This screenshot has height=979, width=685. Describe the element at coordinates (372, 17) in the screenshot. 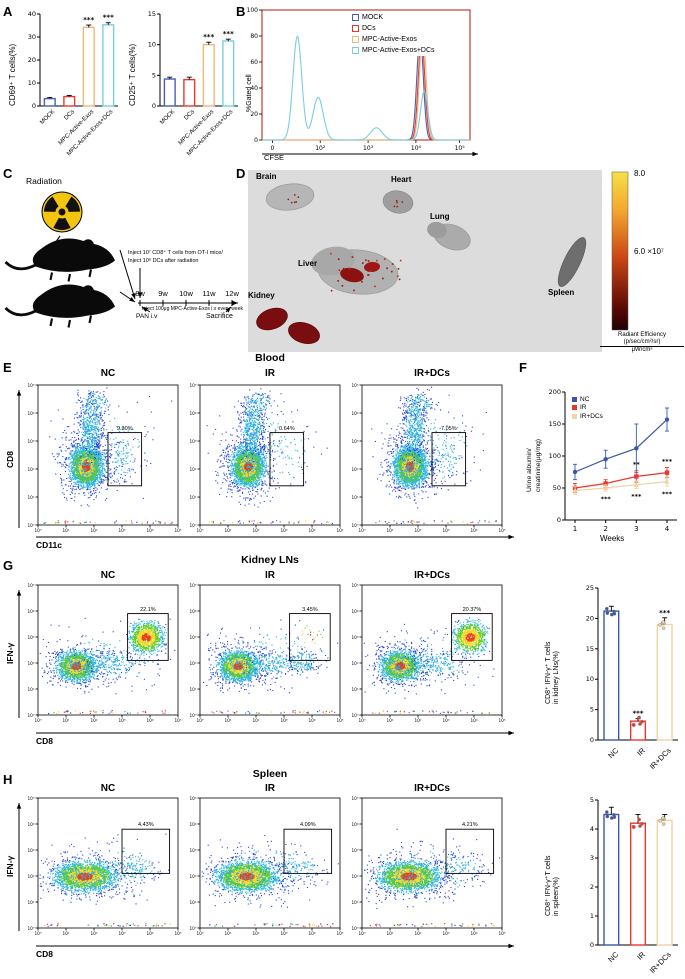

I see `legend-label: MOCK` at that location.